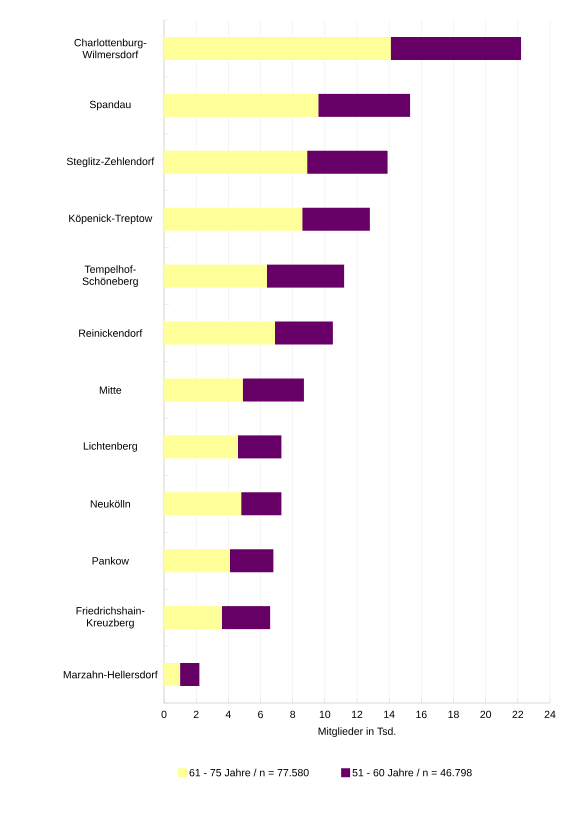 The height and width of the screenshot is (818, 567). I want to click on x-tick-label: 20, so click(486, 714).